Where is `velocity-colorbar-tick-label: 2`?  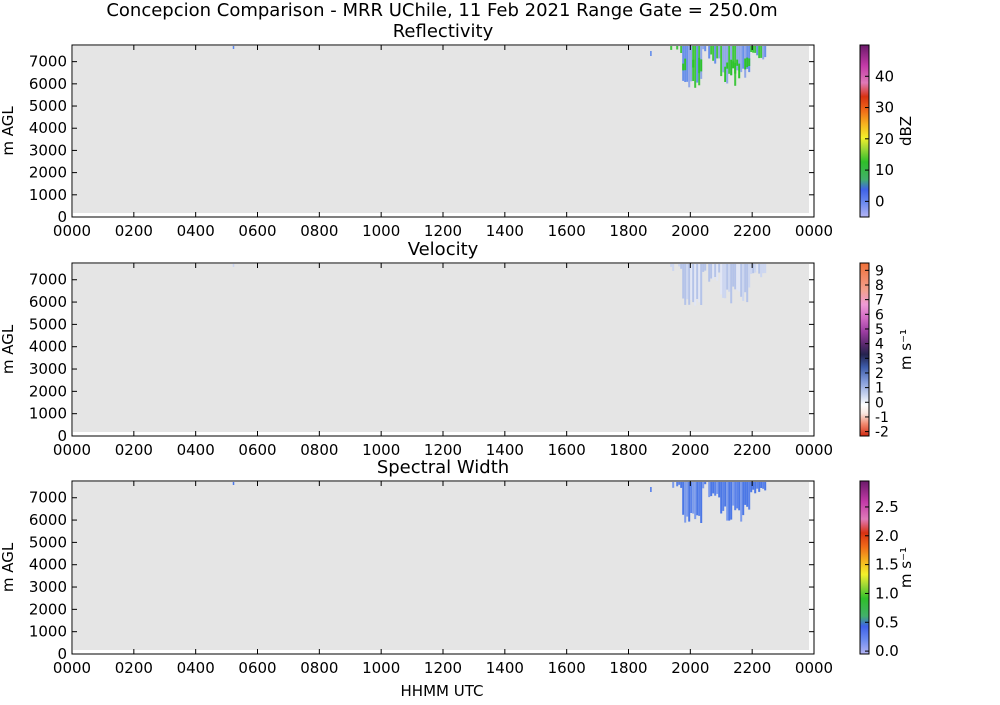 velocity-colorbar-tick-label: 2 is located at coordinates (879, 374).